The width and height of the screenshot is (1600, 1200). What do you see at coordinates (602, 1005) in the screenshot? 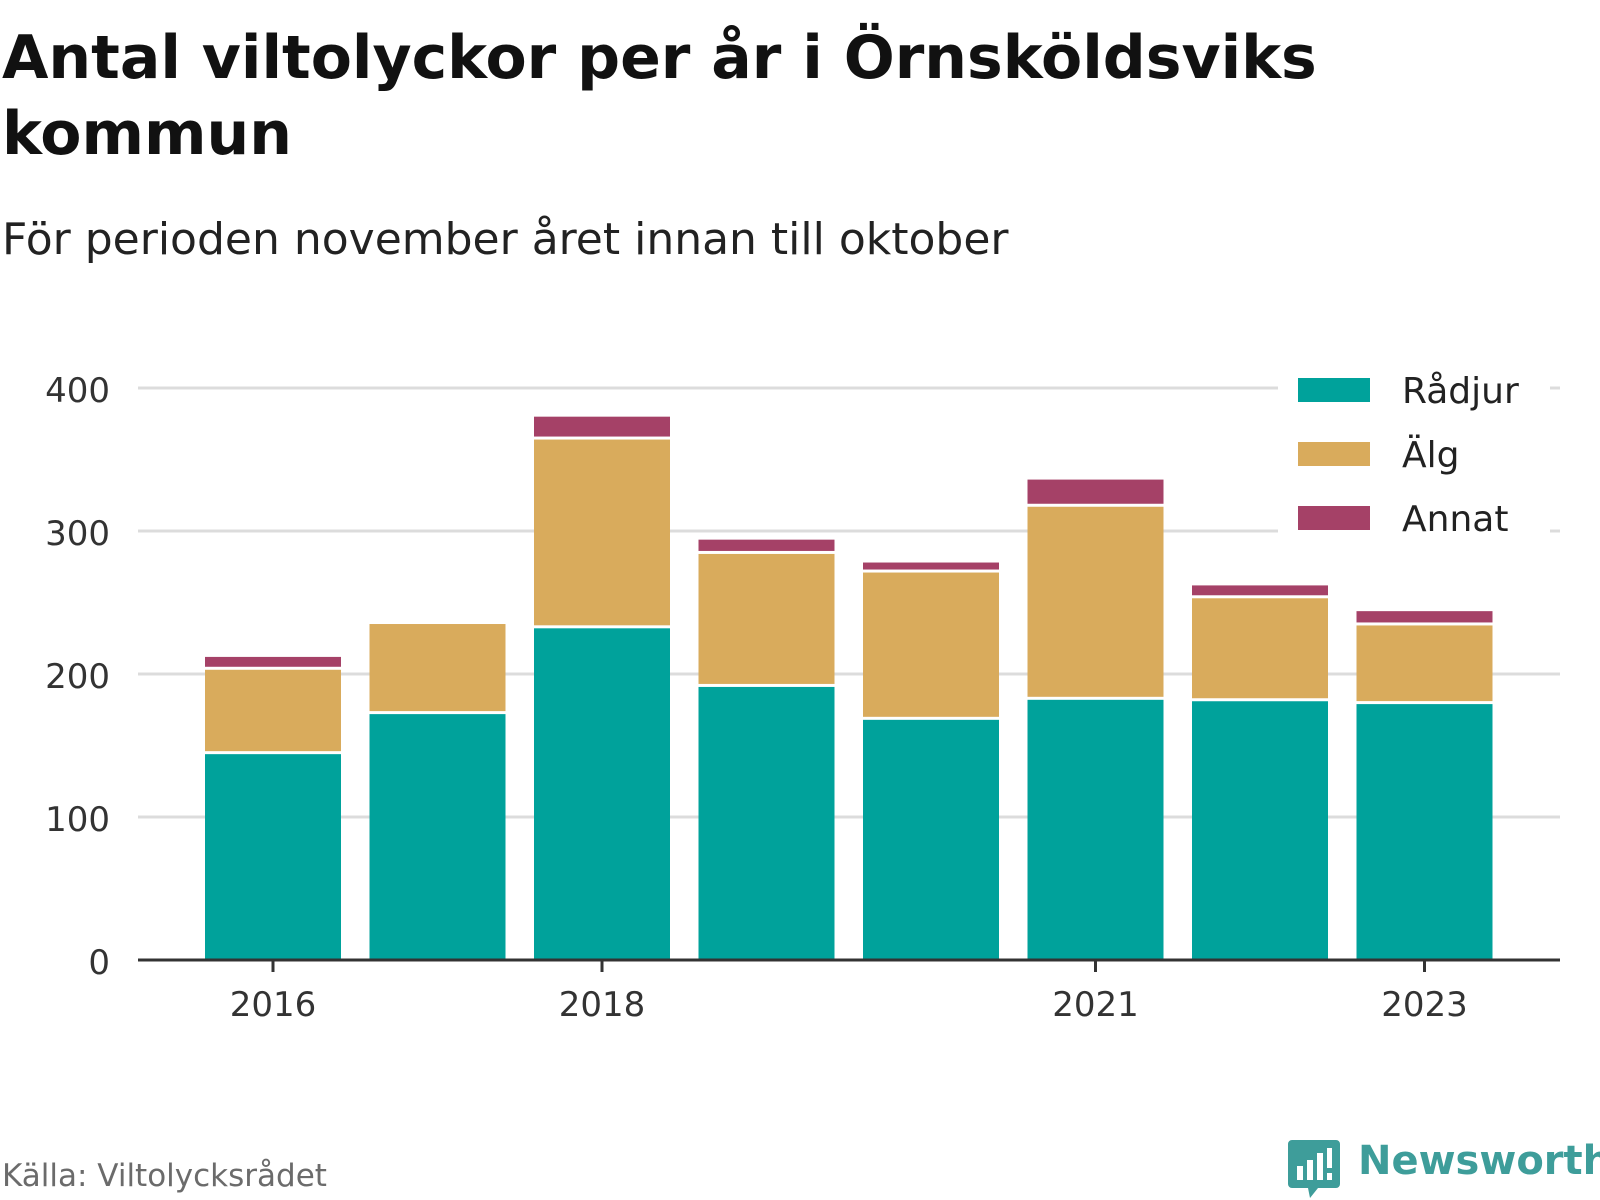
I see `x-tick-label-2018: 2018` at bounding box center [602, 1005].